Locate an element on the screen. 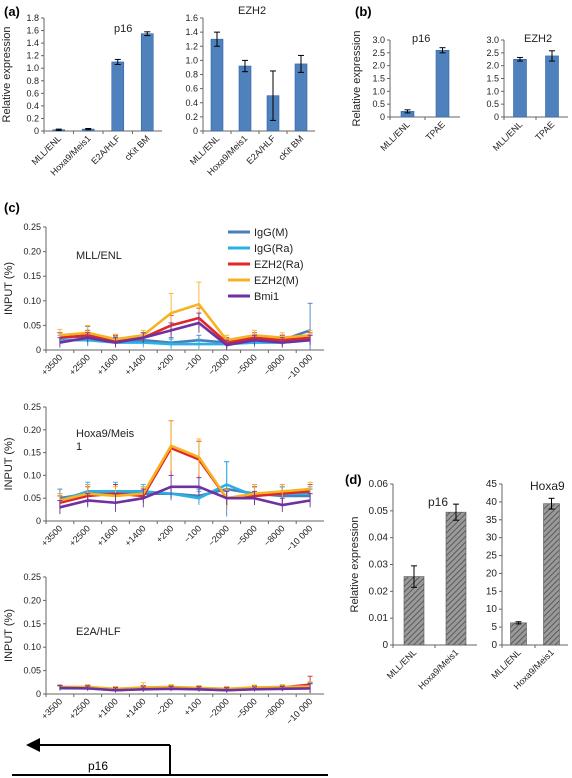 The image size is (572, 778). panel-label-c: (c) is located at coordinates (12, 207).